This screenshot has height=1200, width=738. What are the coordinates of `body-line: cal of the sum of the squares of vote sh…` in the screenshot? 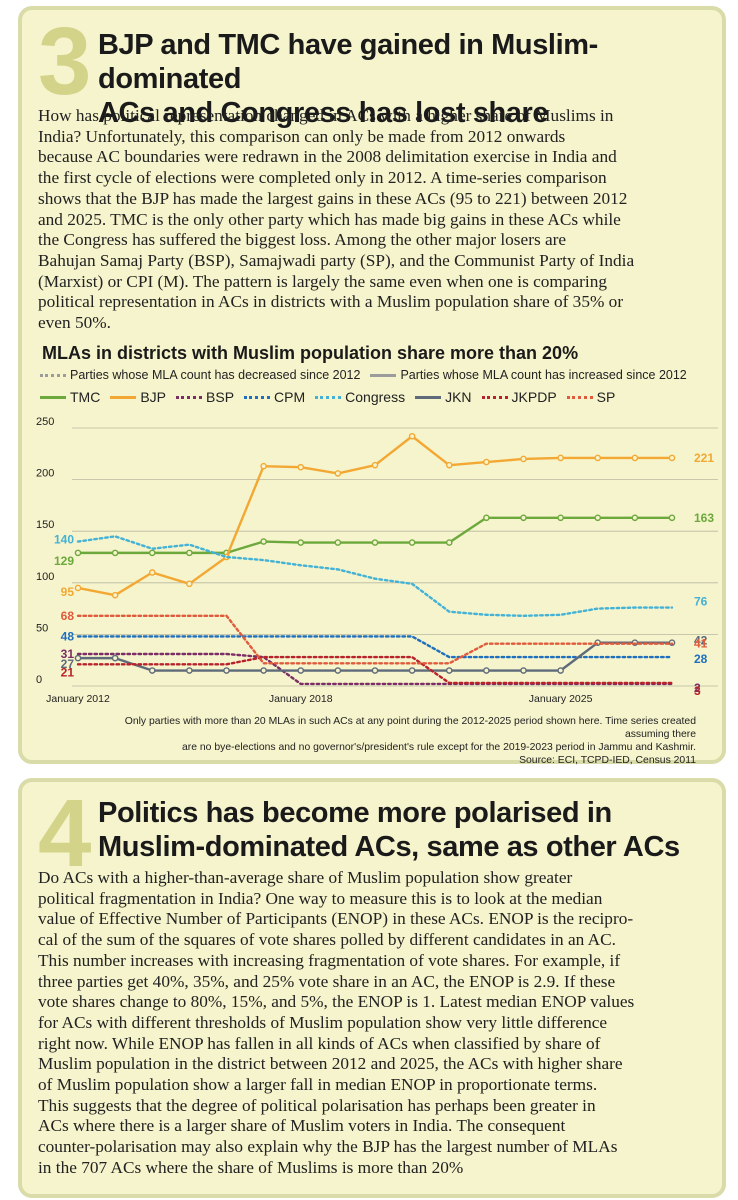 It's located at (327, 940).